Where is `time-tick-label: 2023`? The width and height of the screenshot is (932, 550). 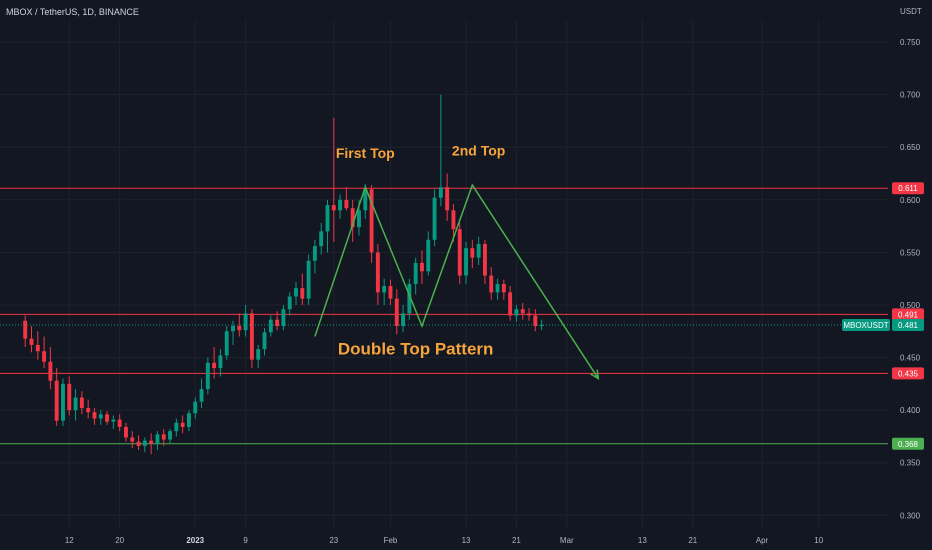
time-tick-label: 2023 is located at coordinates (195, 540).